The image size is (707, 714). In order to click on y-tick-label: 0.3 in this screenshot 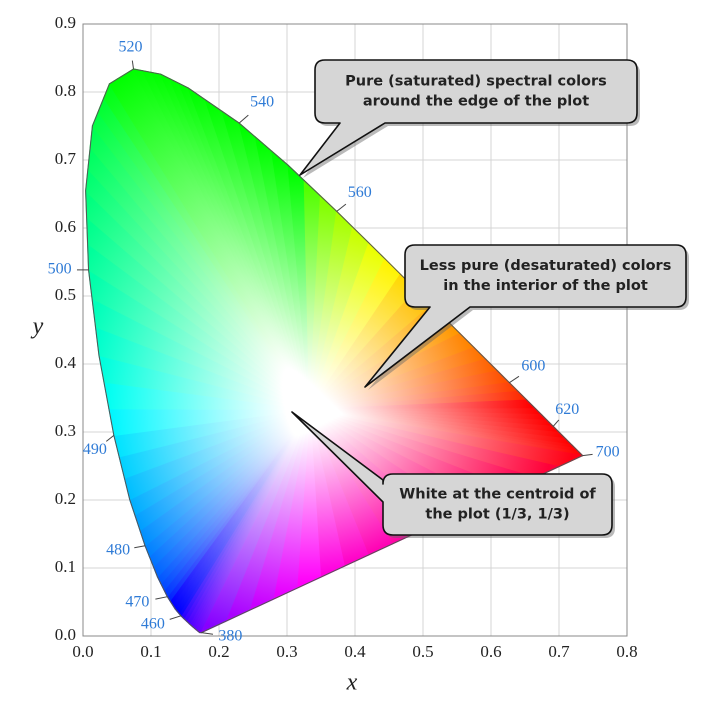, I will do `click(65, 430)`.